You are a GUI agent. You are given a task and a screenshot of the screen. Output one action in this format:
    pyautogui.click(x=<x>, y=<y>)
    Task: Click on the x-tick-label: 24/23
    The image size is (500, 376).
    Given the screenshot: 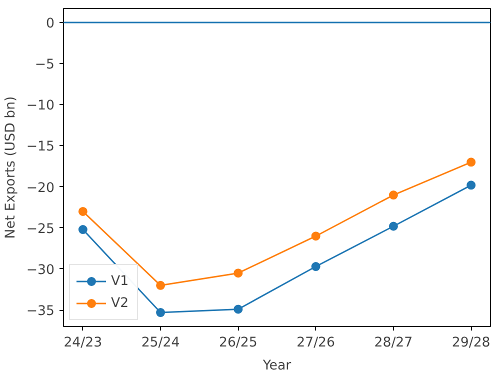 What is the action you would take?
    pyautogui.click(x=83, y=343)
    